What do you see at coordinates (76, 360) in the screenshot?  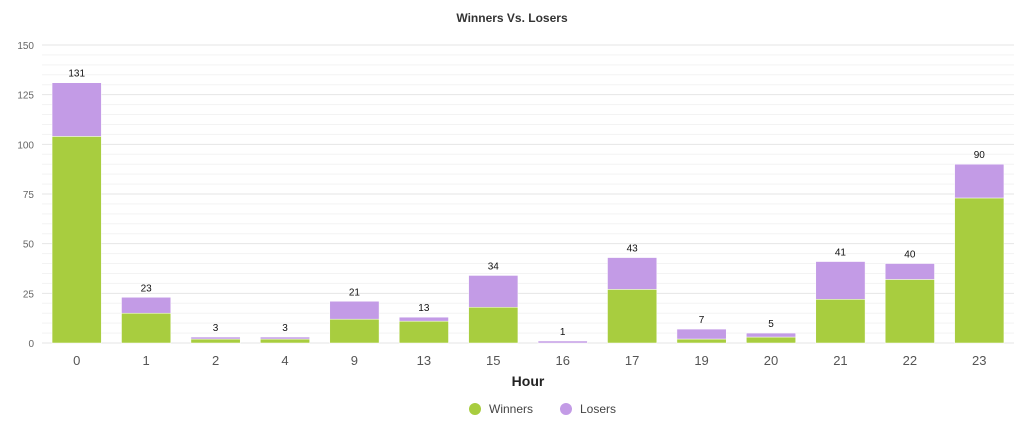 I see `x-tick-label: 0` at bounding box center [76, 360].